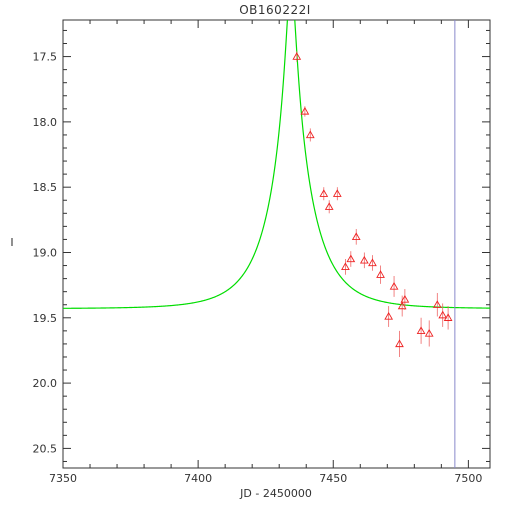 This screenshot has height=510, width=510. What do you see at coordinates (333, 478) in the screenshot?
I see `x-tick-label: 7450` at bounding box center [333, 478].